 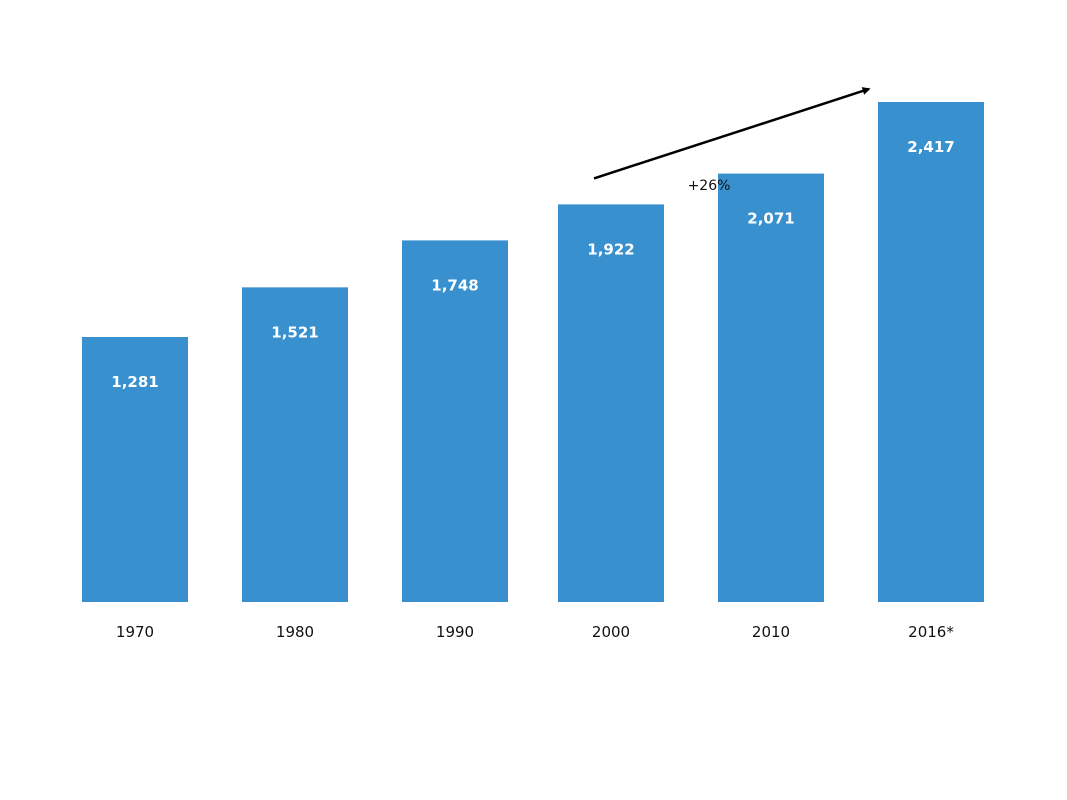 What do you see at coordinates (770, 219) in the screenshot?
I see `bar-value-label: 2,071` at bounding box center [770, 219].